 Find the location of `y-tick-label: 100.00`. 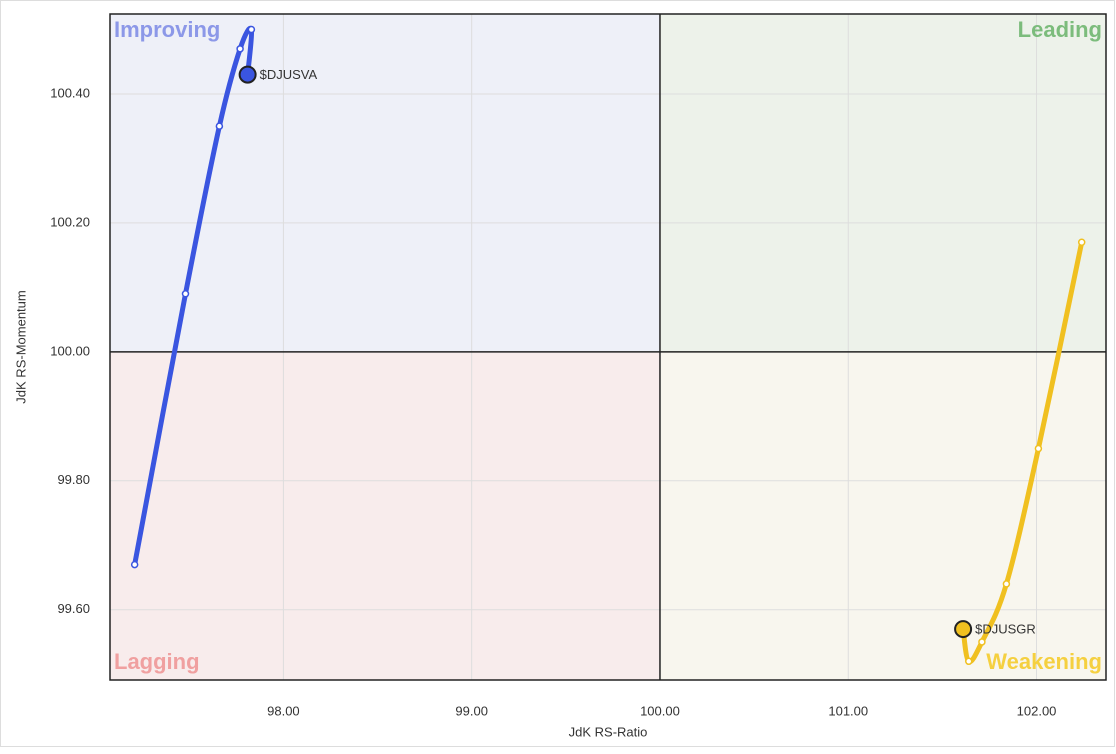

y-tick-label: 100.00 is located at coordinates (70, 350).